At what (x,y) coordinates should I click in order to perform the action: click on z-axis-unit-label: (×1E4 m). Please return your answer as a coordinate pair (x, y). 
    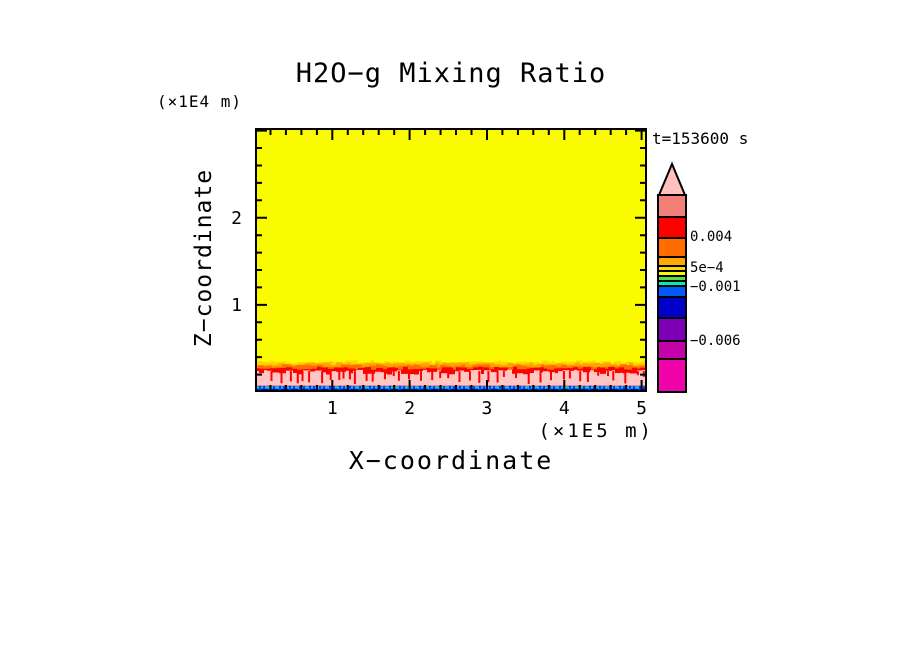
    Looking at the image, I should click on (200, 101).